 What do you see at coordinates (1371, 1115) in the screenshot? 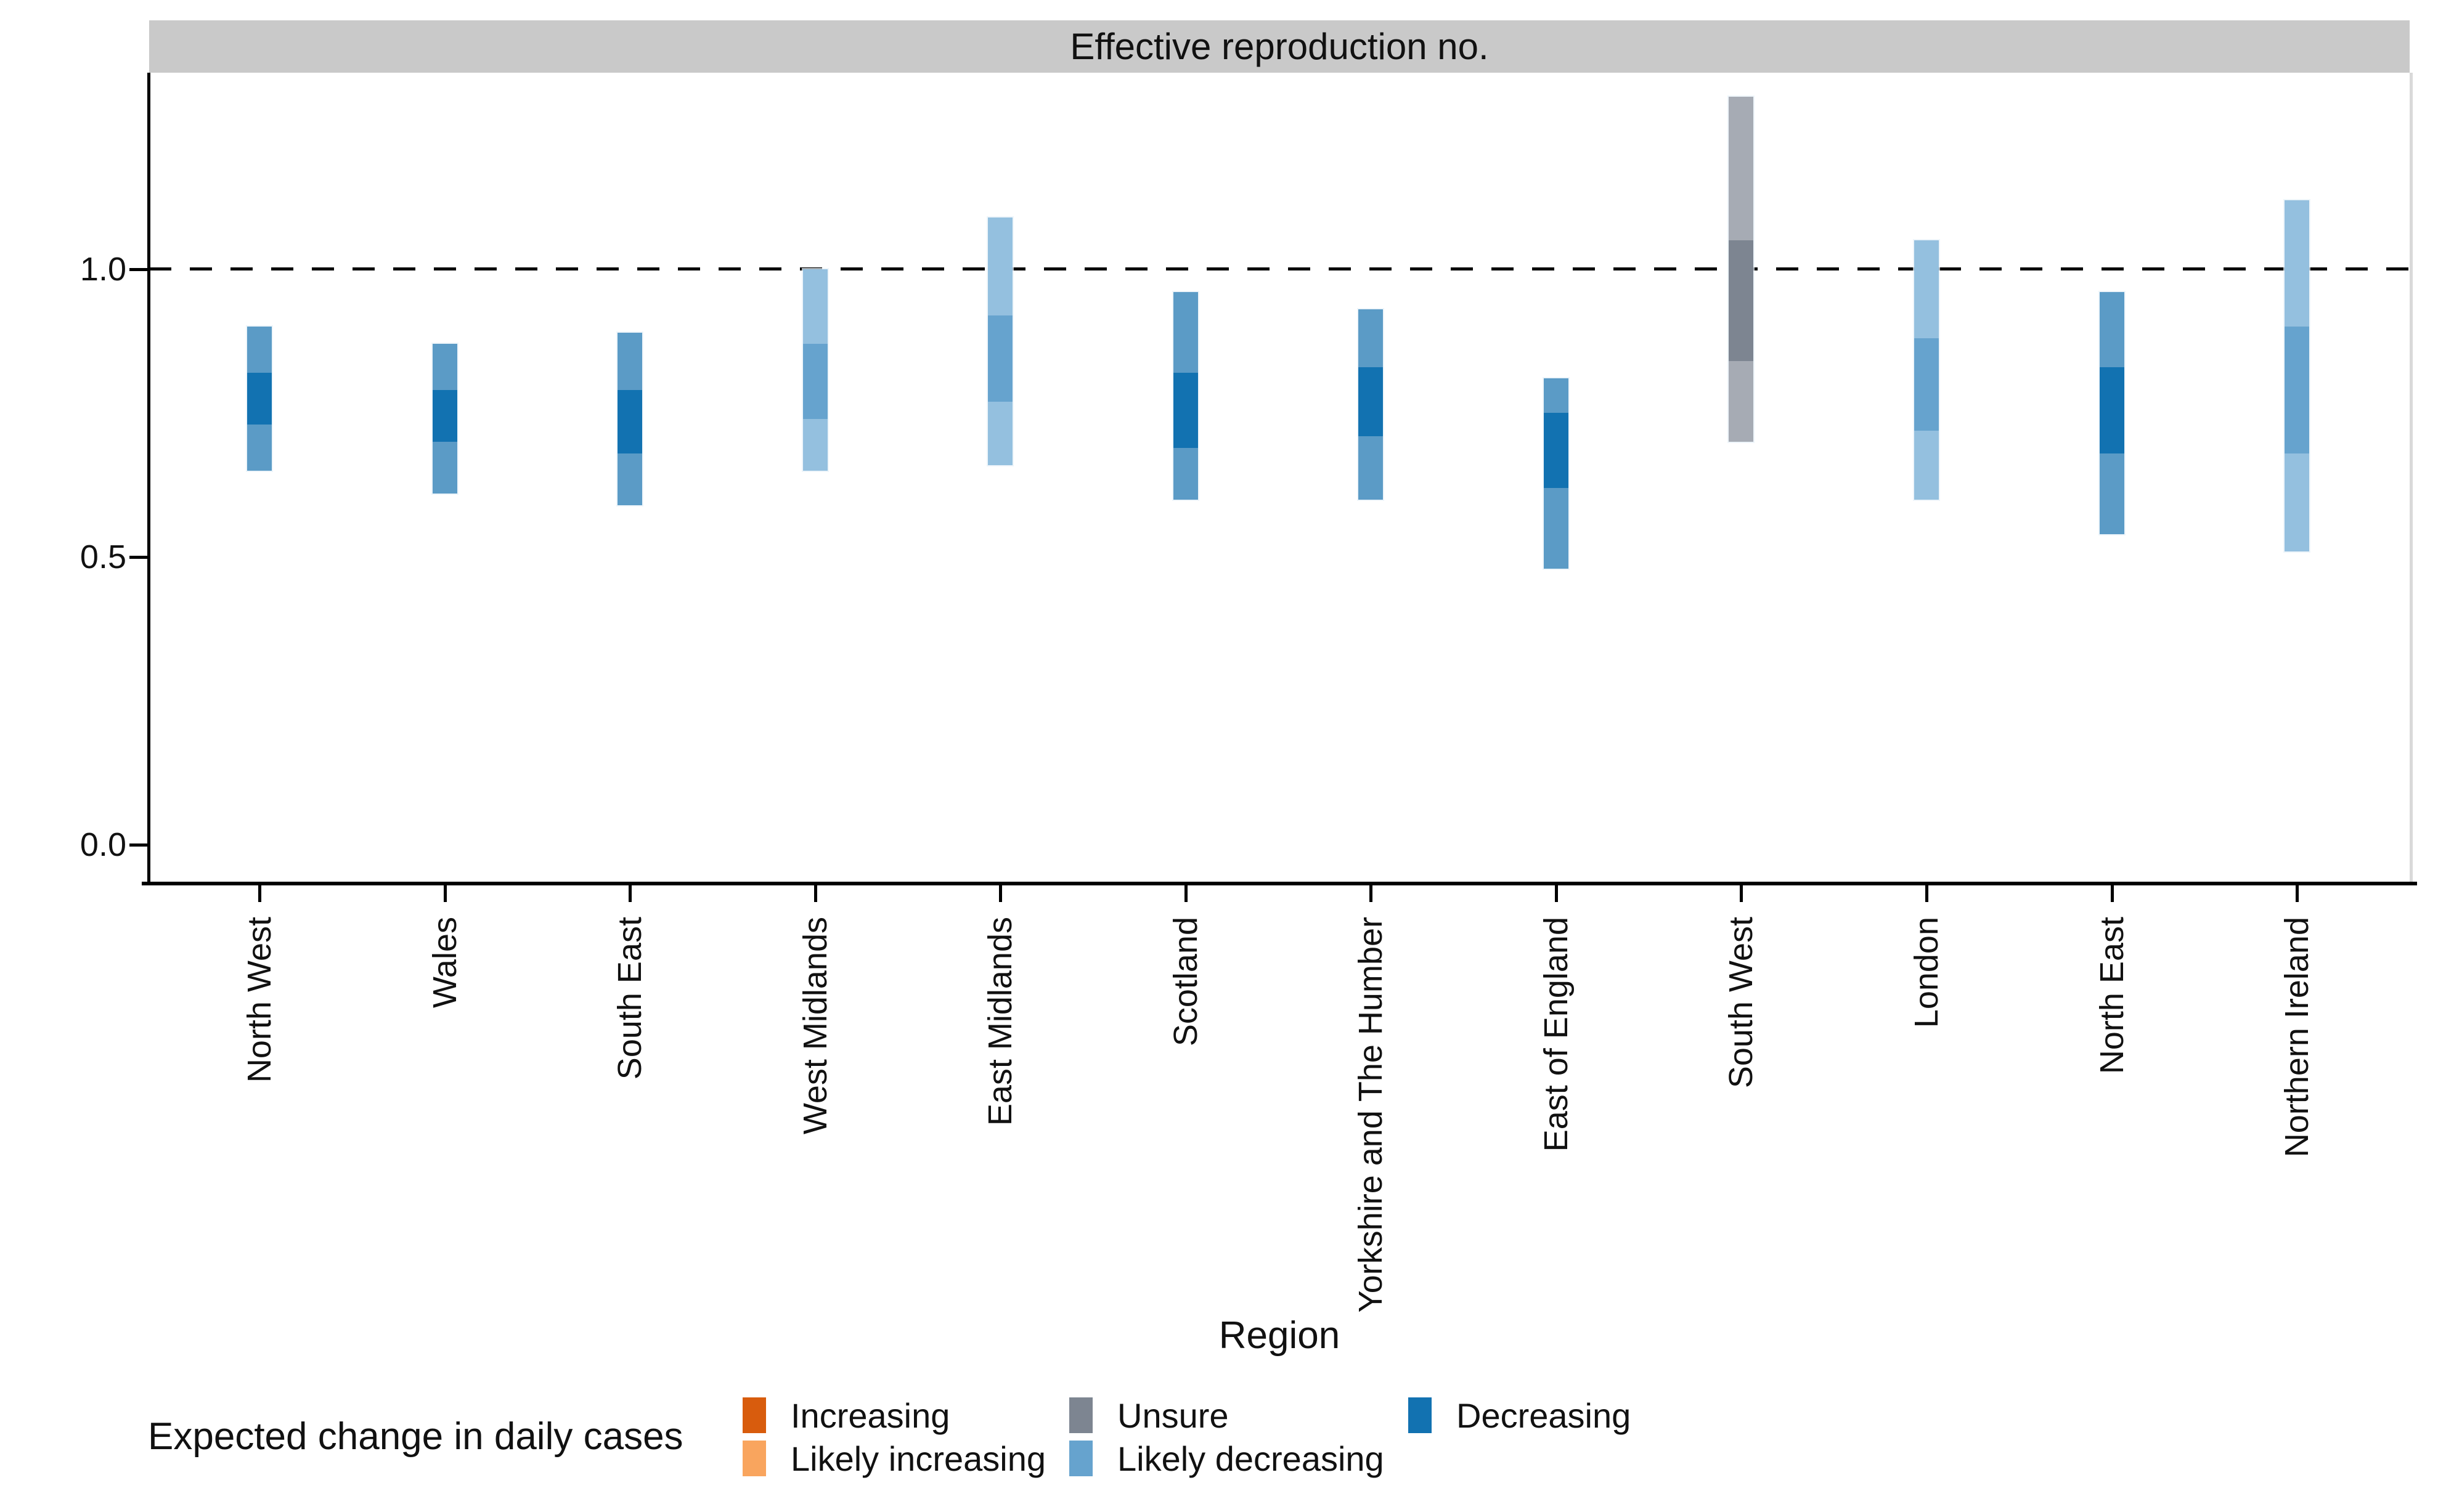
I see `x-tick-label: Yorkshire and The Humber` at bounding box center [1371, 1115].